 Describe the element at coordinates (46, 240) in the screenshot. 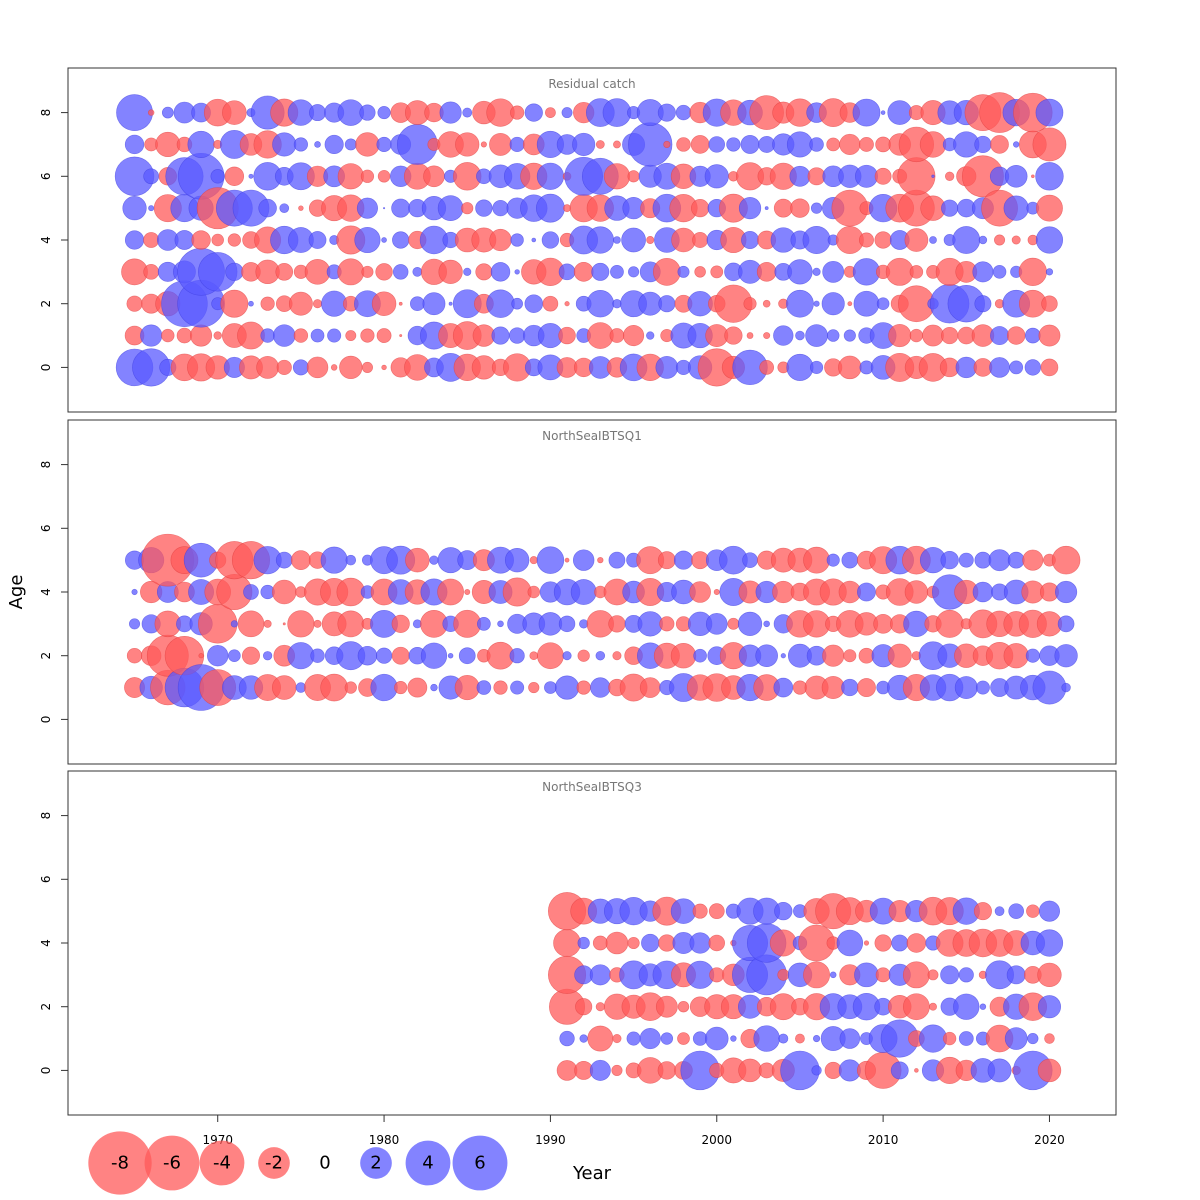

I see `y-tick-label: 4` at that location.